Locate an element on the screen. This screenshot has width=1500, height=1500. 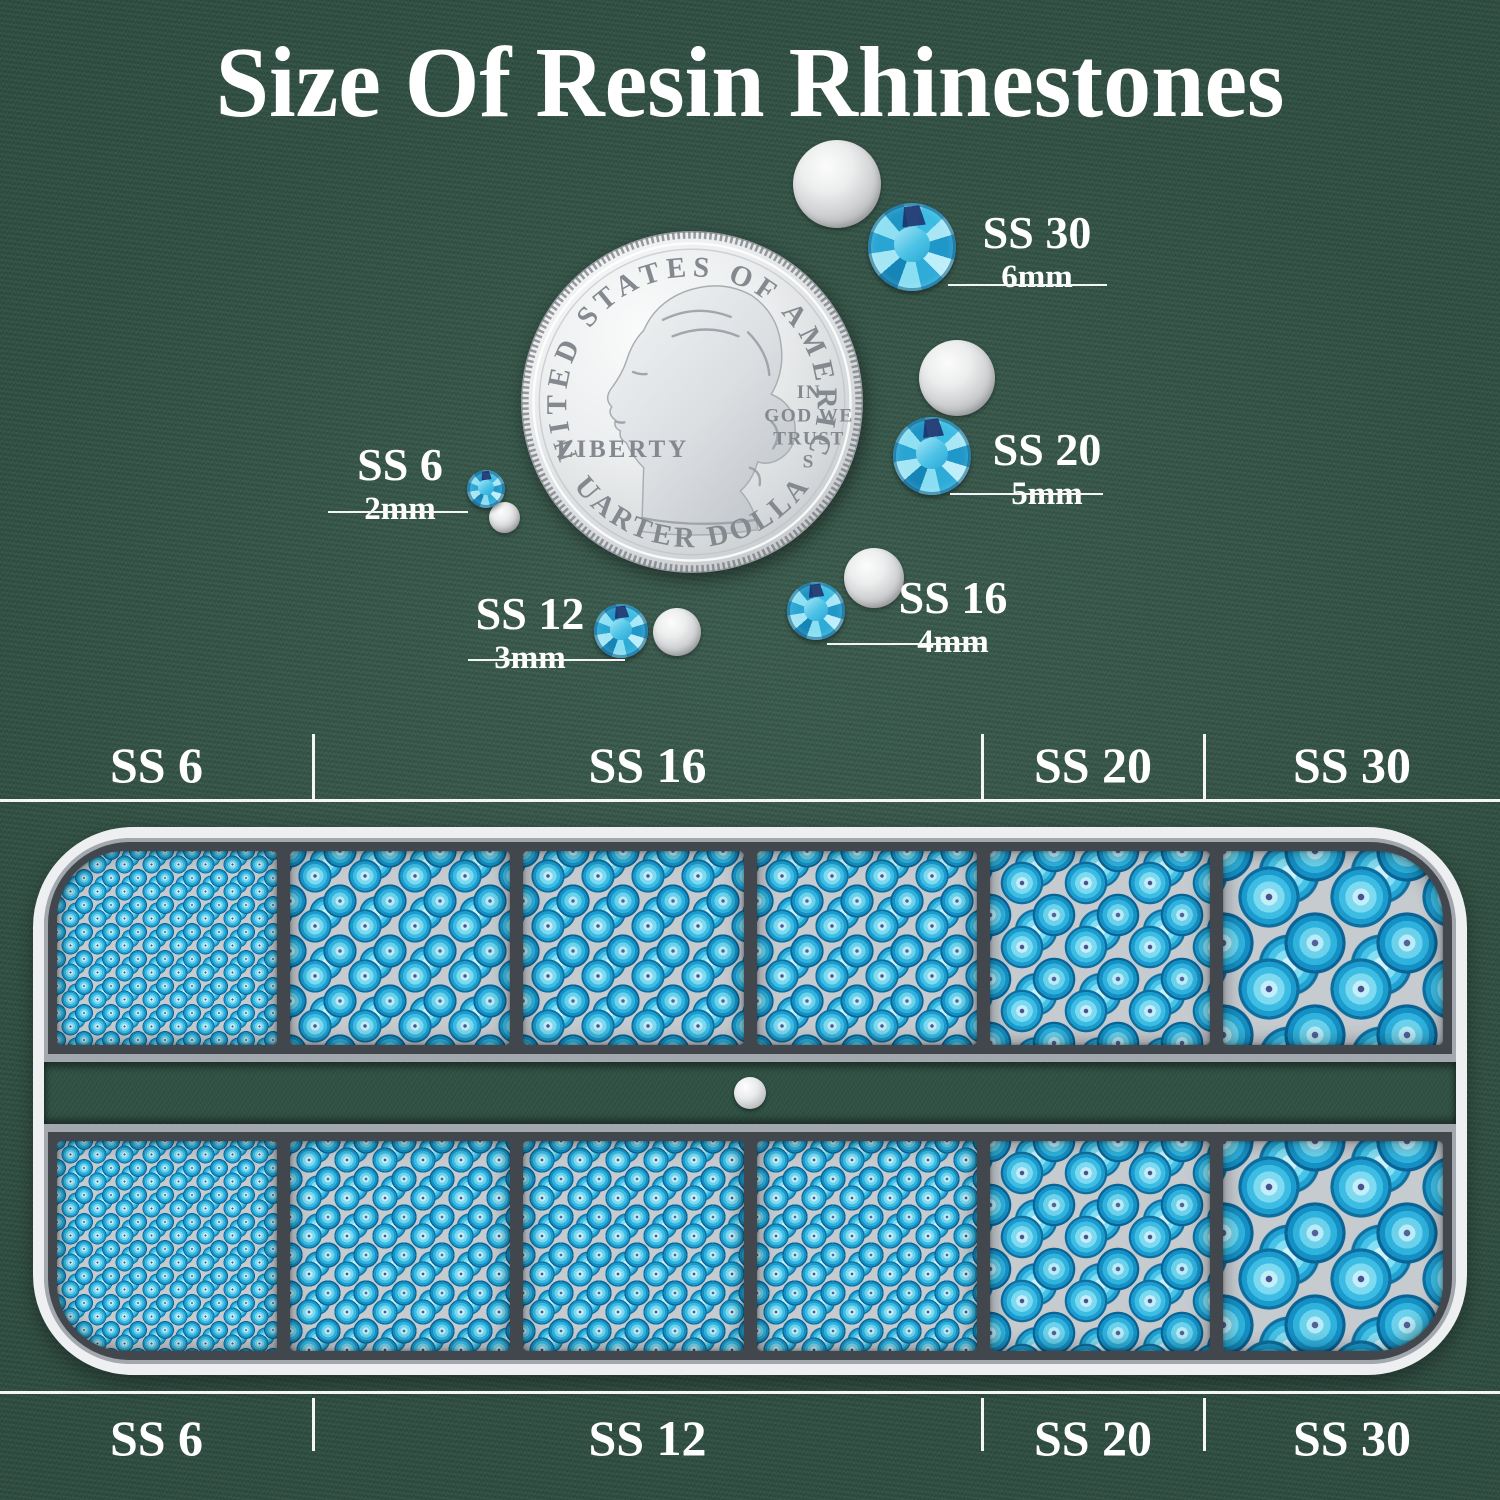
bottom-size-scale: SS 6 SS 12 SS 20 SS 30 is located at coordinates (750, 1445).